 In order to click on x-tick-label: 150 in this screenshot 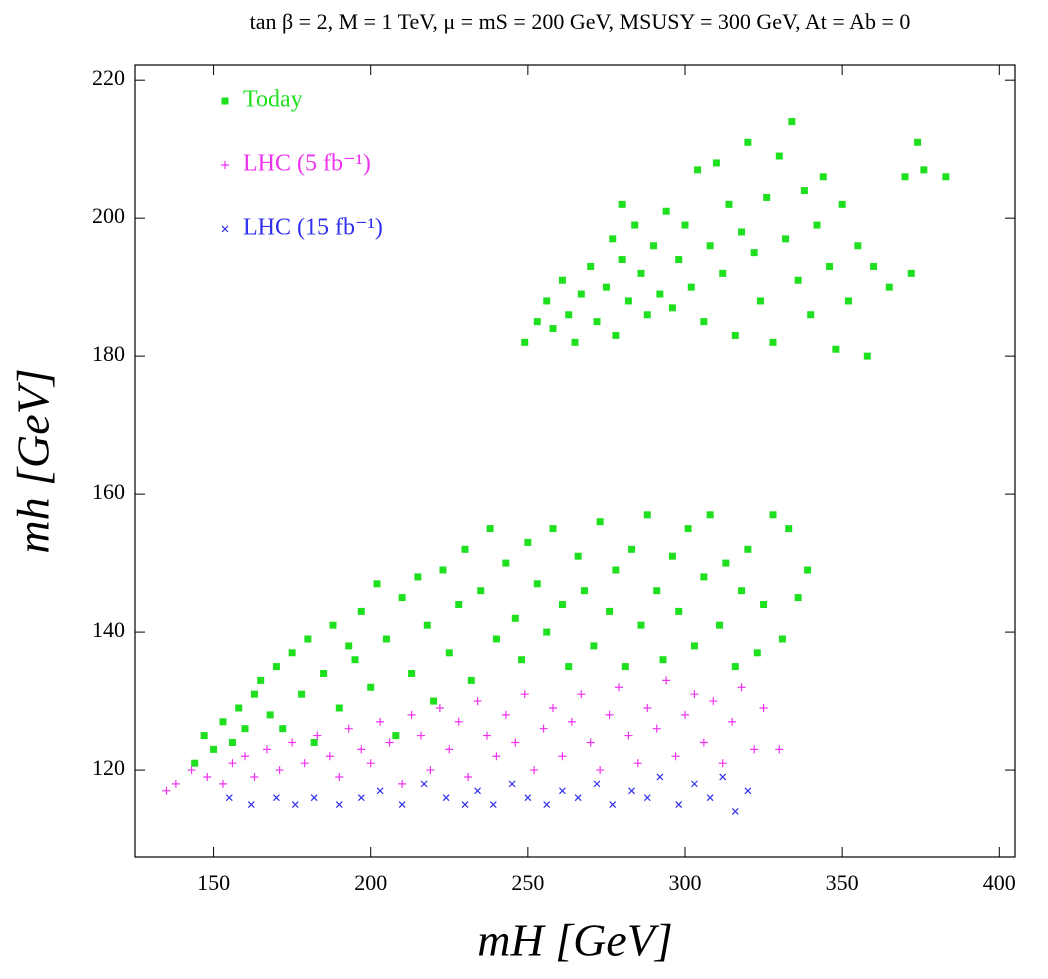, I will do `click(213, 882)`.